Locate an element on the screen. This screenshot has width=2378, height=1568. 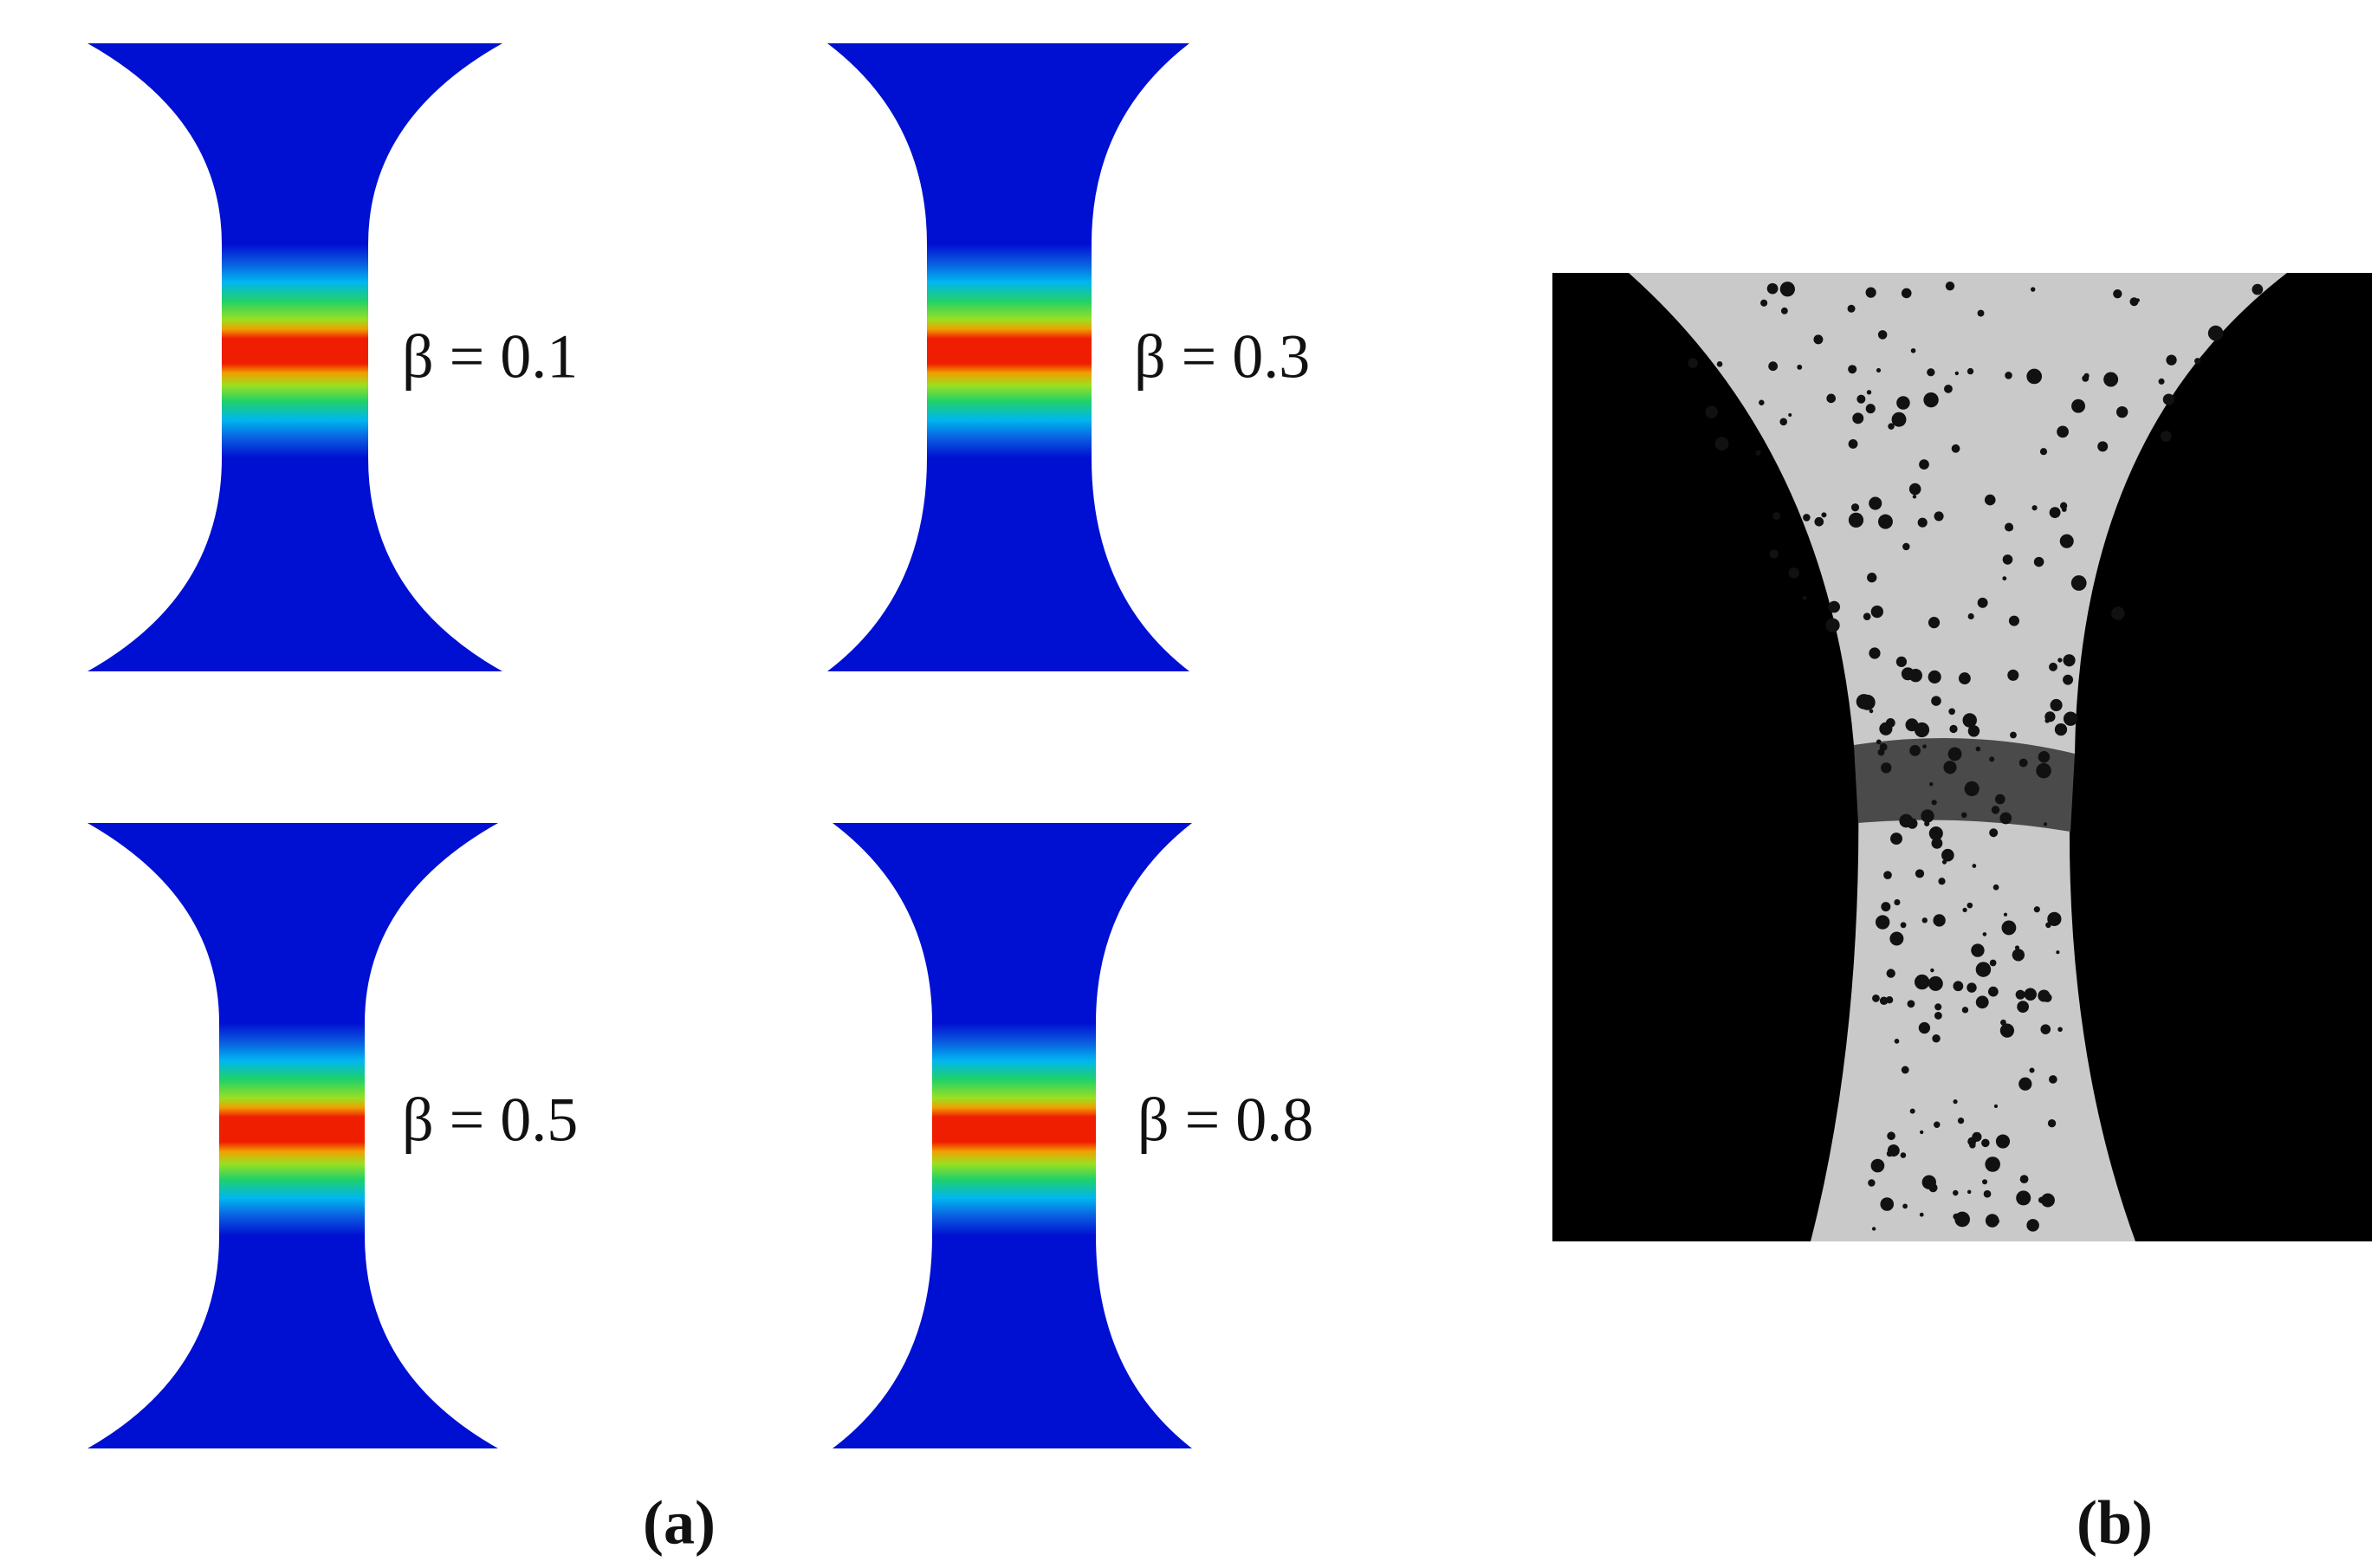
caption-a: (a) is located at coordinates (679, 1523).